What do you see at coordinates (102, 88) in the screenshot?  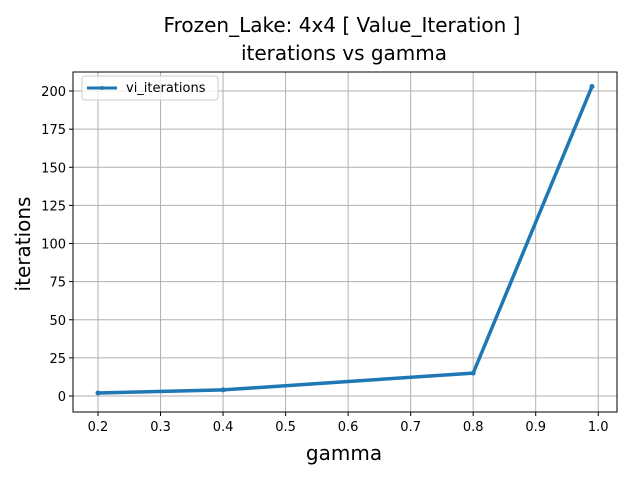 I see `legend-marker-vi-iterations` at bounding box center [102, 88].